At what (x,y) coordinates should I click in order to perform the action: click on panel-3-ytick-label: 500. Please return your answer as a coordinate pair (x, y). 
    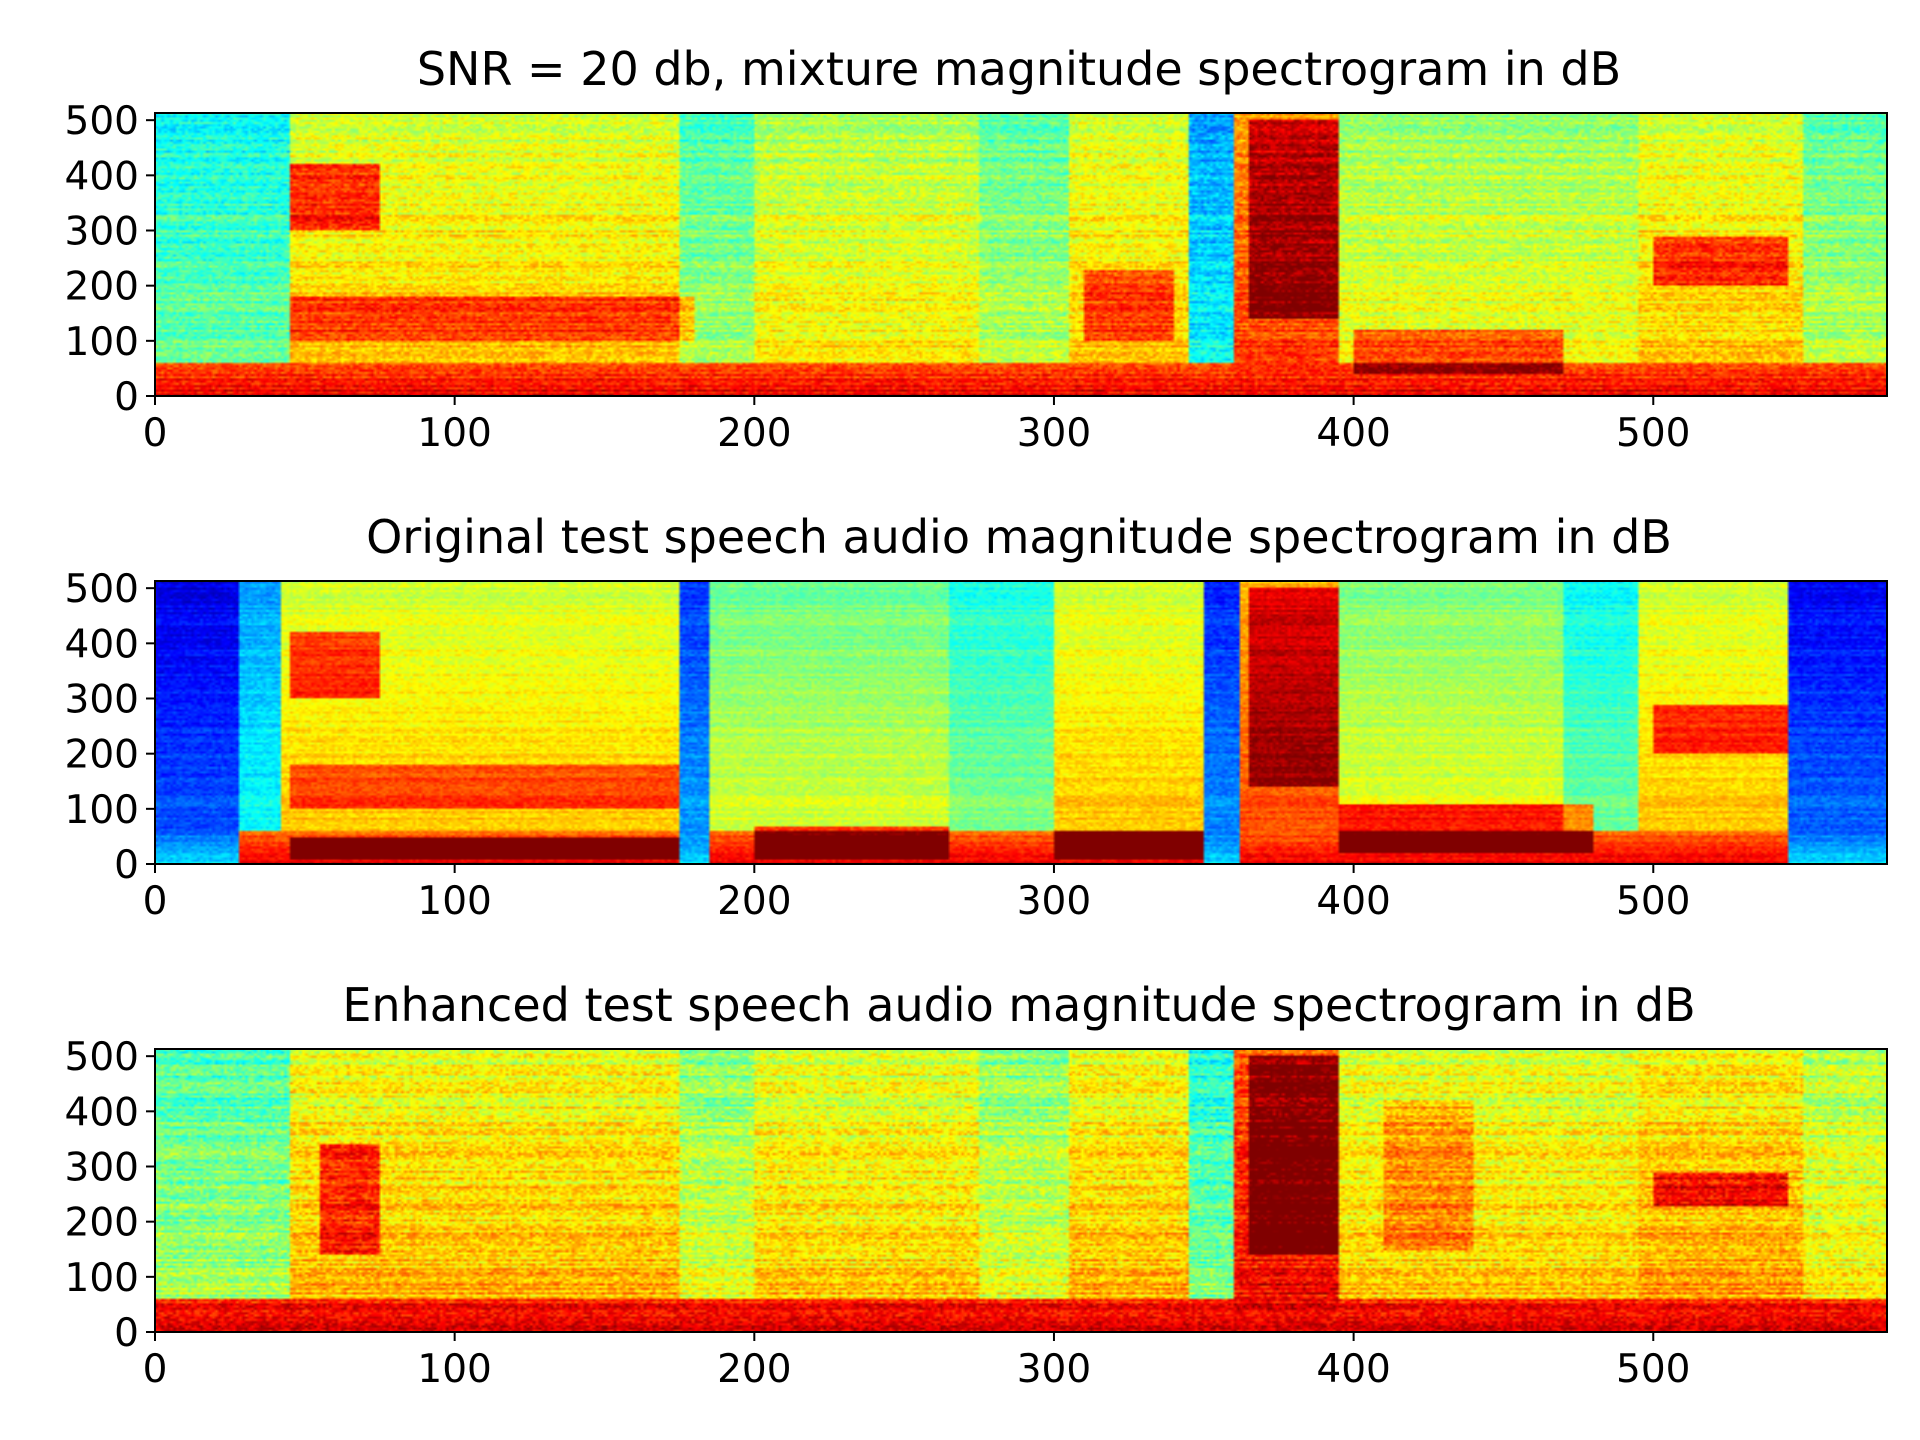
    Looking at the image, I should click on (102, 1057).